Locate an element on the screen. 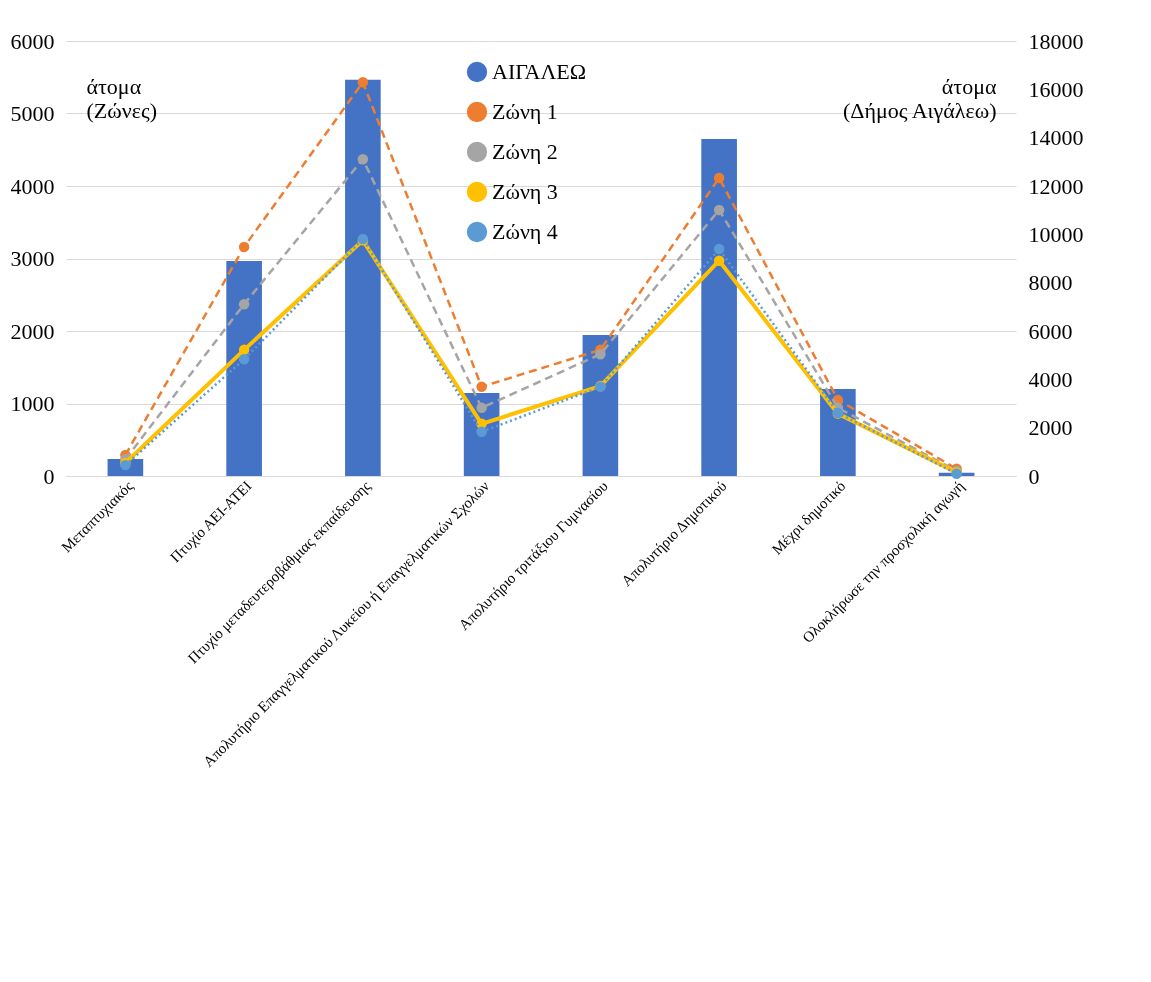 Image resolution: width=1151 pixels, height=982 pixels. legend-label: Ζώνη 3 is located at coordinates (525, 191).